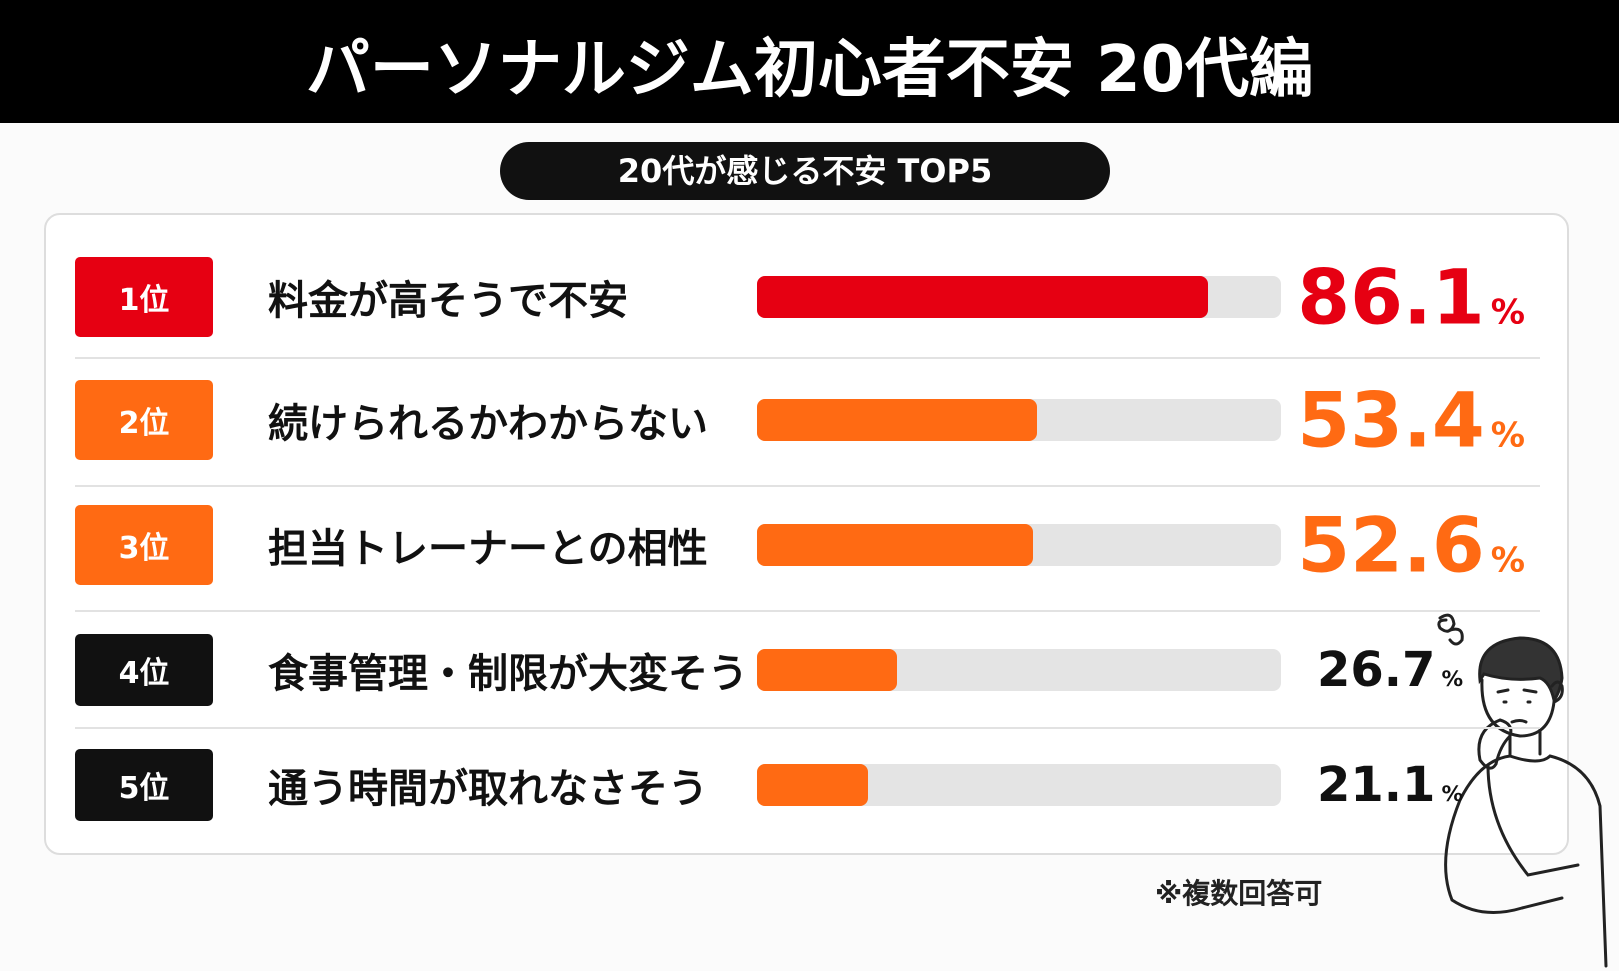 The image size is (1619, 971). Describe the element at coordinates (1411, 545) in the screenshot. I see `value-label: 52.6%` at that location.